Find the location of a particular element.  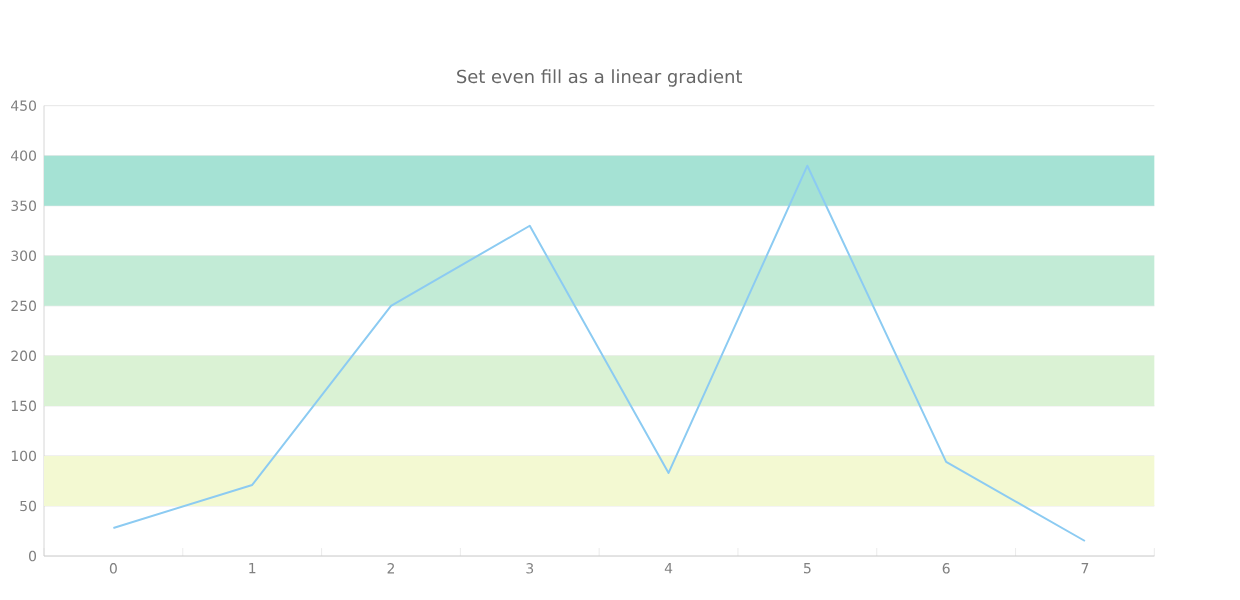

chart-title: Set even fill as a linear gradient is located at coordinates (600, 78).